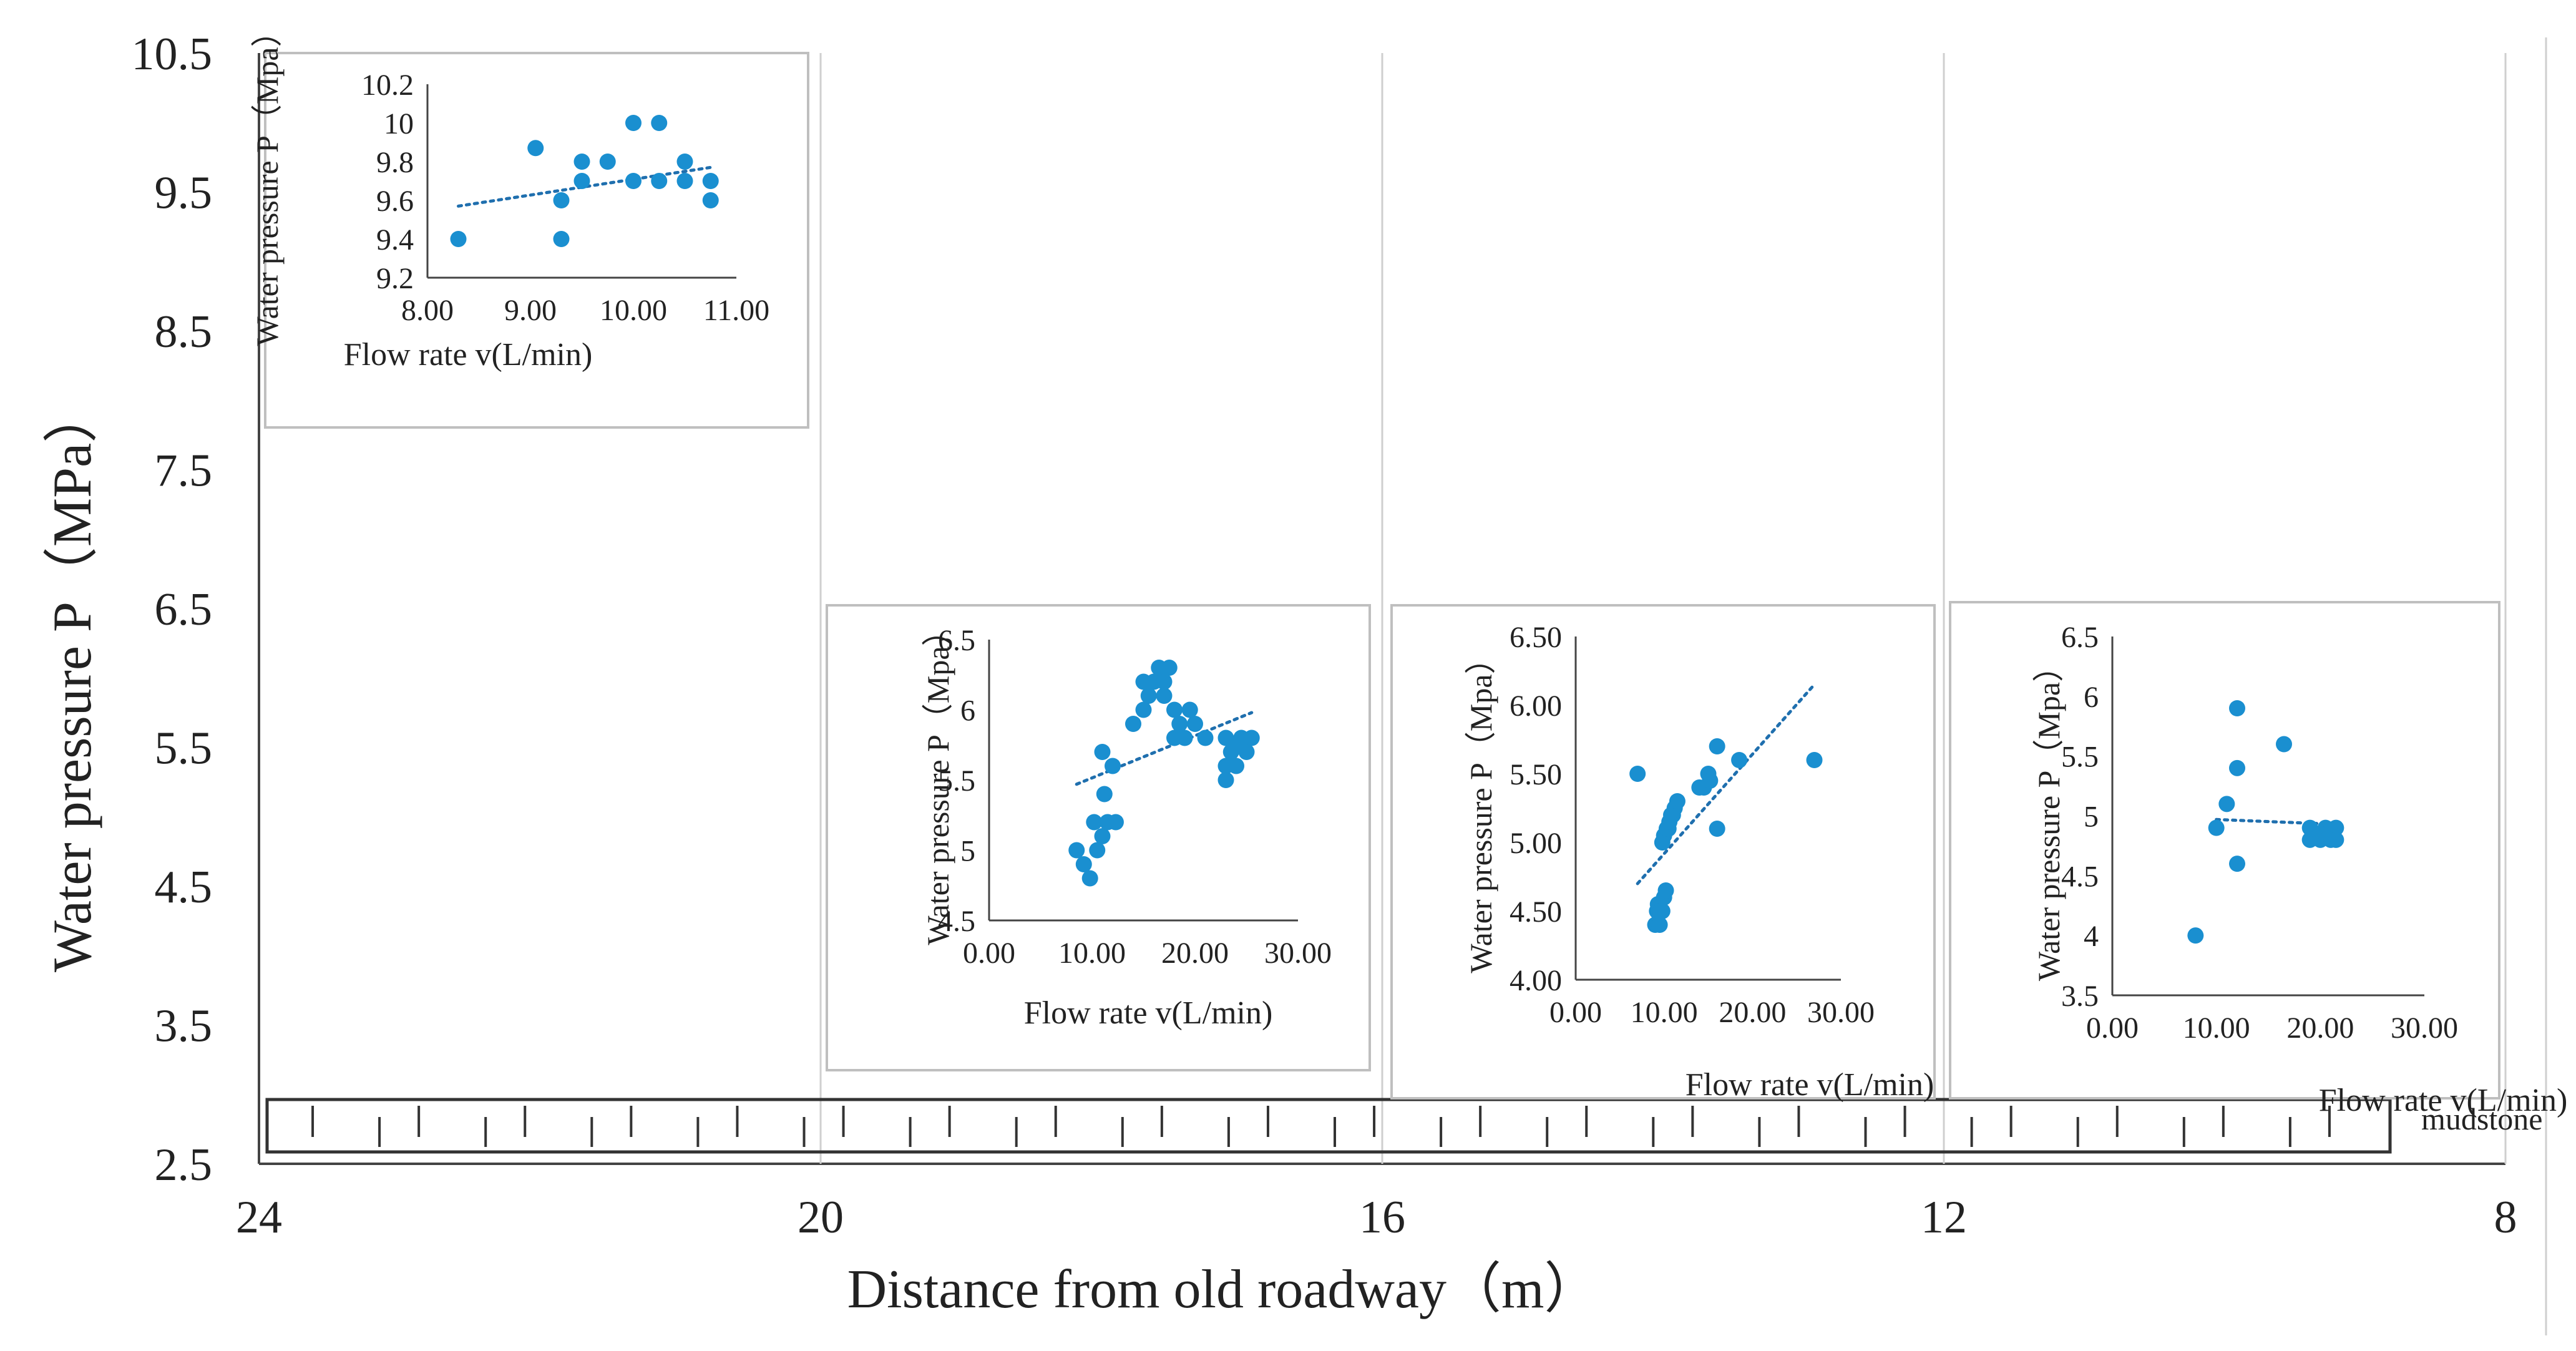 This screenshot has height=1351, width=2576. What do you see at coordinates (2481, 1118) in the screenshot?
I see `strata-label: mudstone` at bounding box center [2481, 1118].